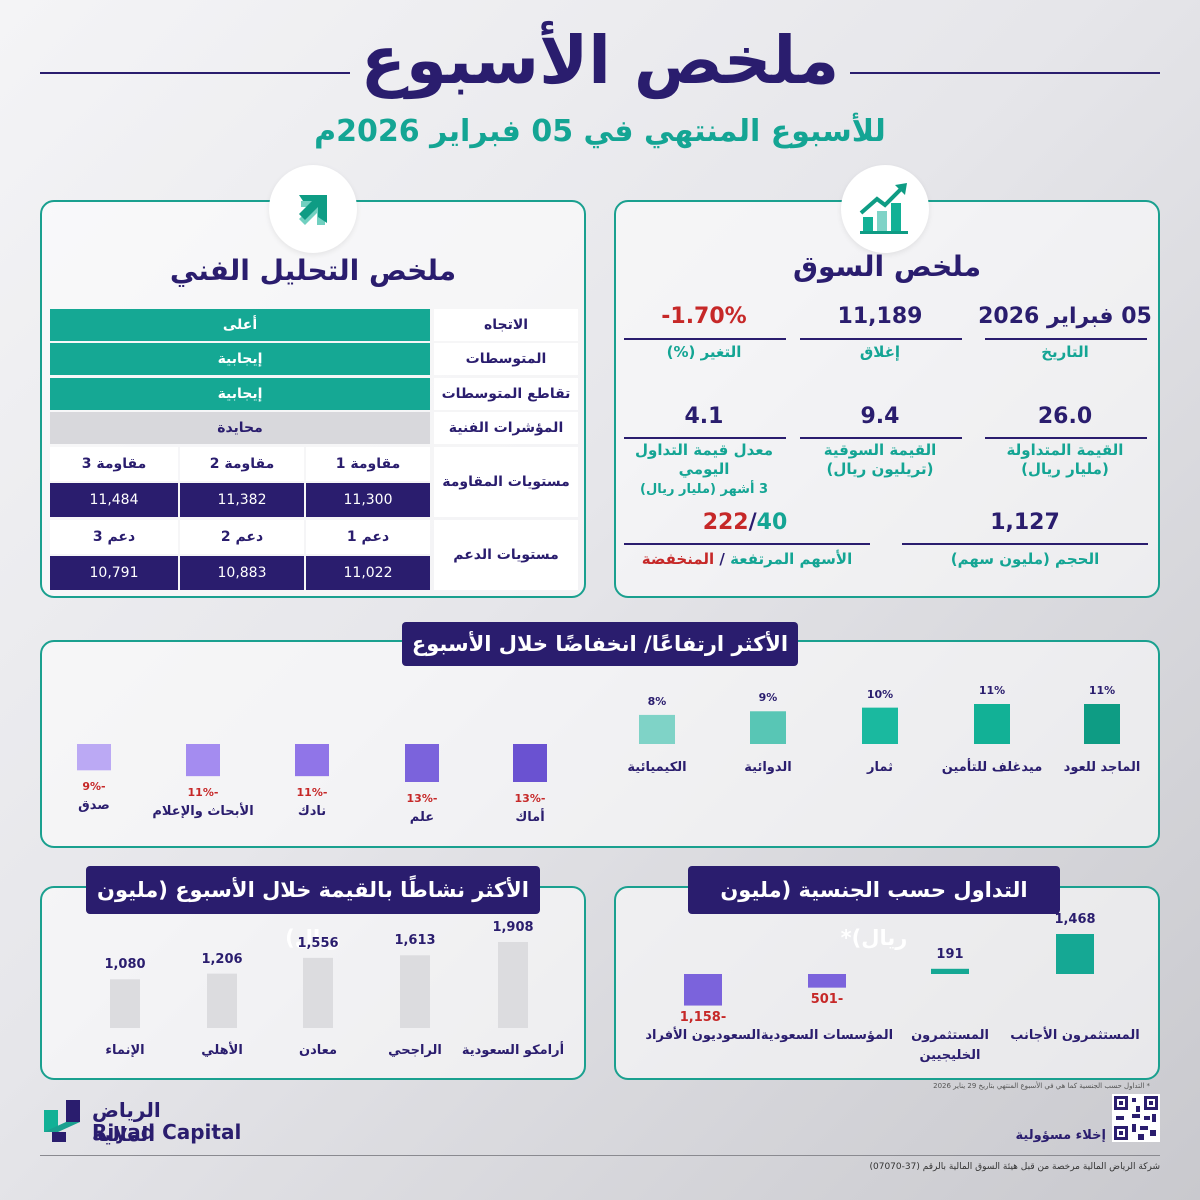  I want to click on stat-traded-value: 26.0, so click(1065, 416).